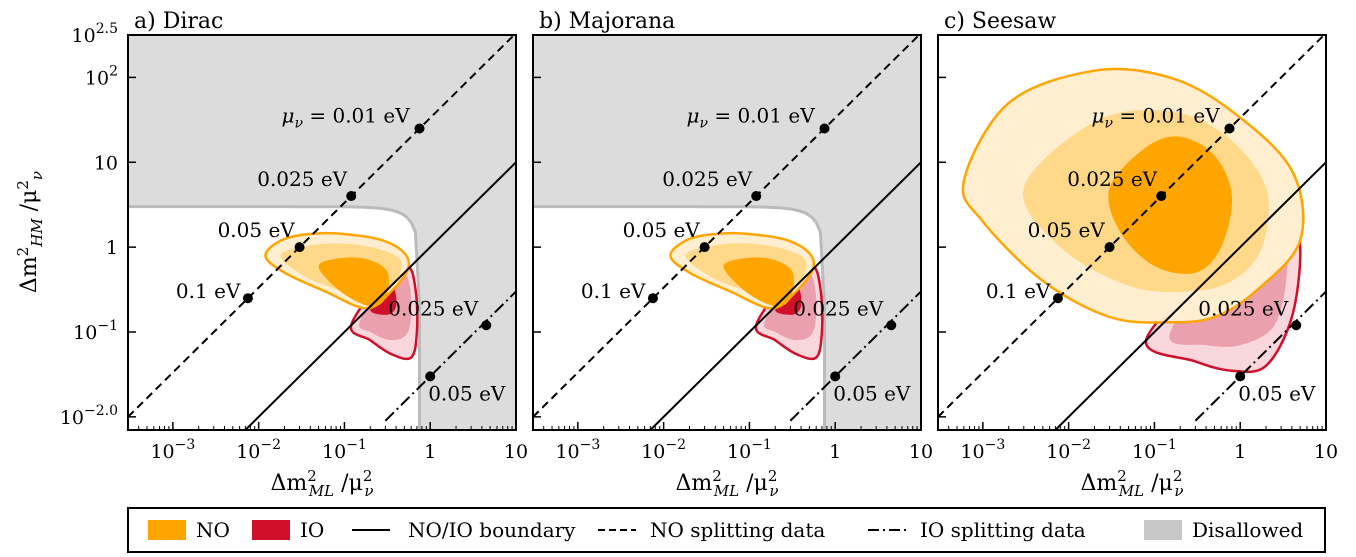 The height and width of the screenshot is (557, 1356). I want to click on legend-label: Disallowed, so click(1247, 530).